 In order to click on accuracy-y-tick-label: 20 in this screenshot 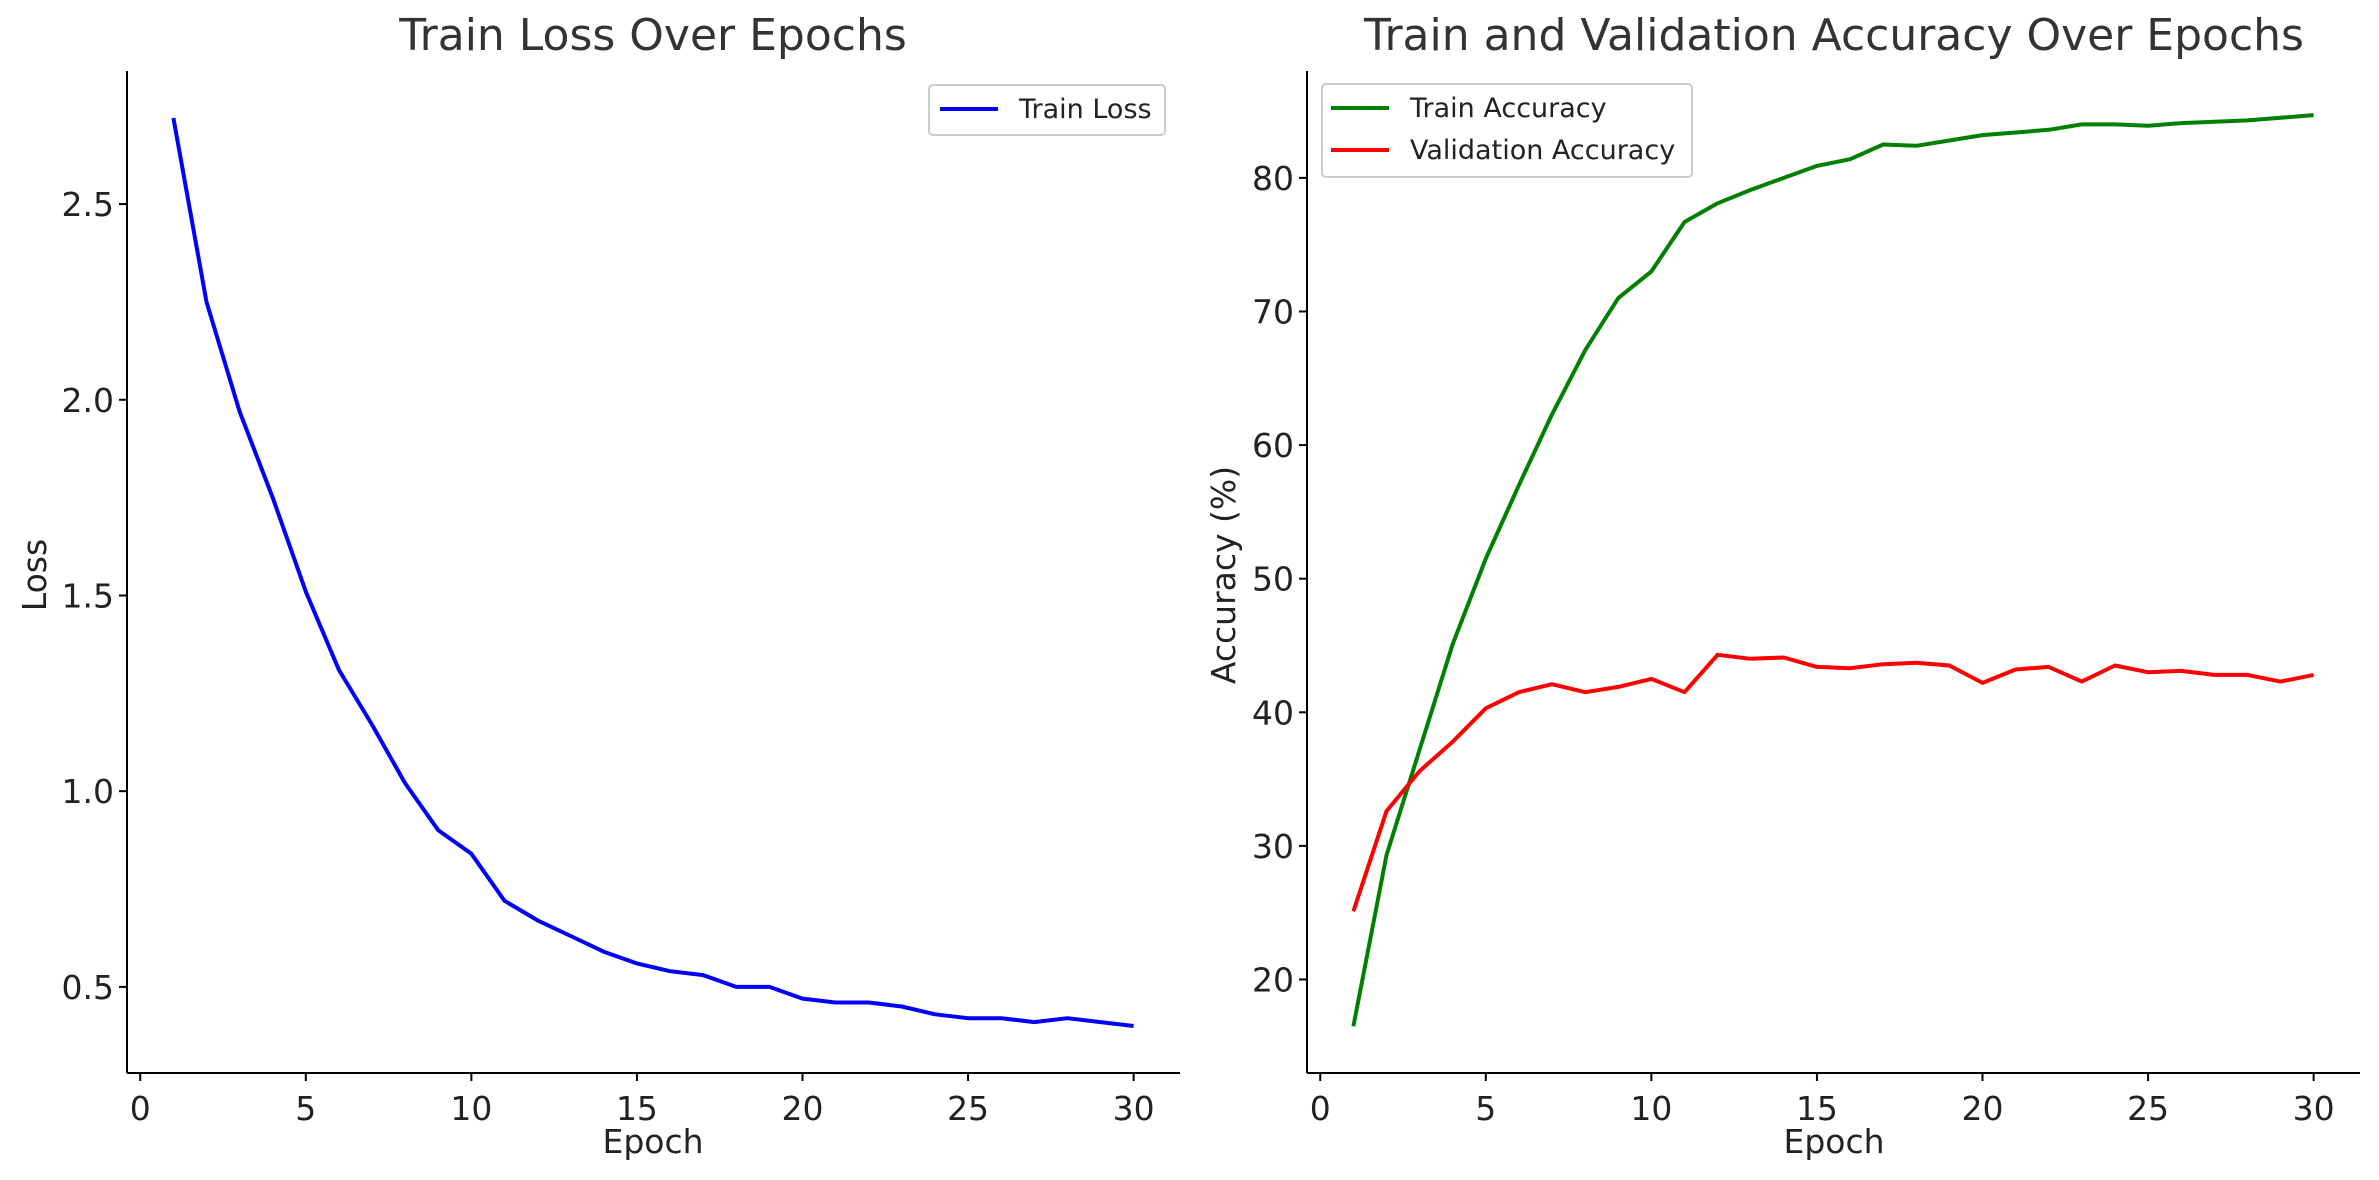, I will do `click(1273, 979)`.